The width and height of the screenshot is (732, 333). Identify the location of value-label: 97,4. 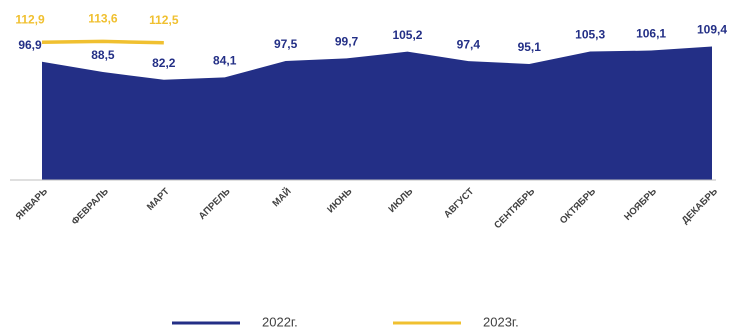
(469, 44).